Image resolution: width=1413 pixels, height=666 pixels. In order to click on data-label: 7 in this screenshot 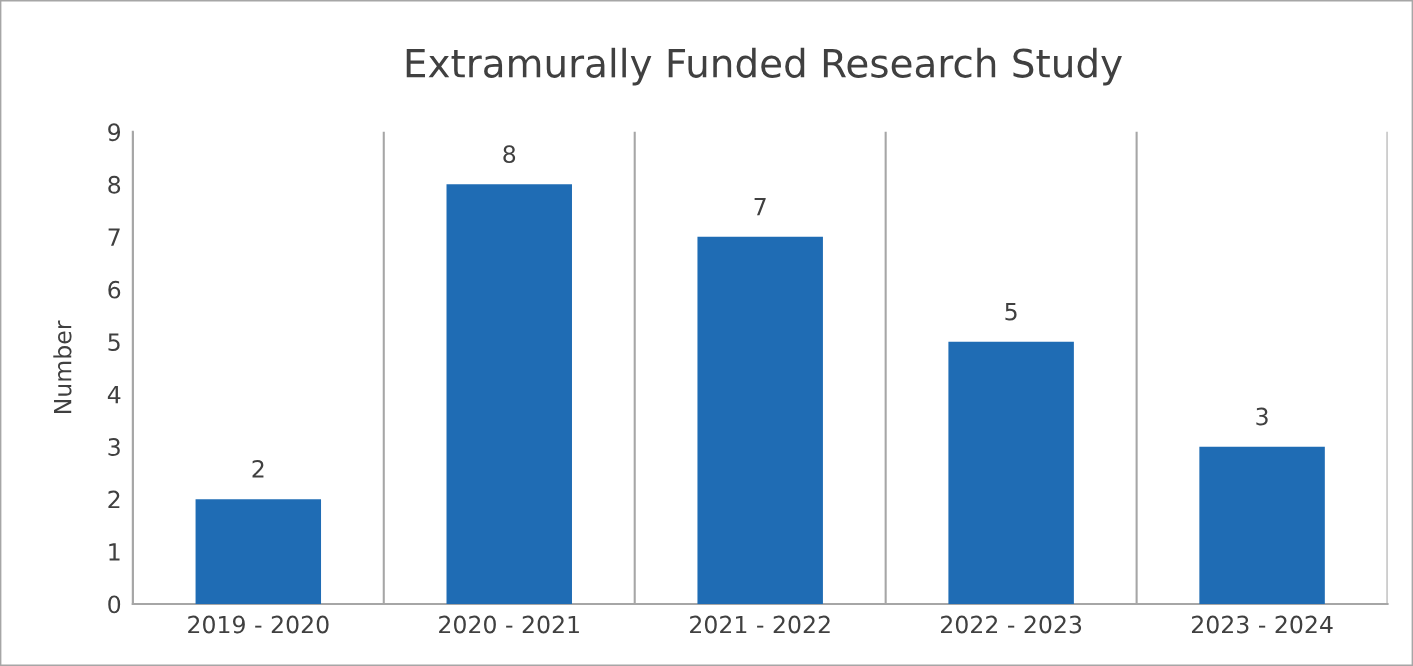, I will do `click(760, 207)`.